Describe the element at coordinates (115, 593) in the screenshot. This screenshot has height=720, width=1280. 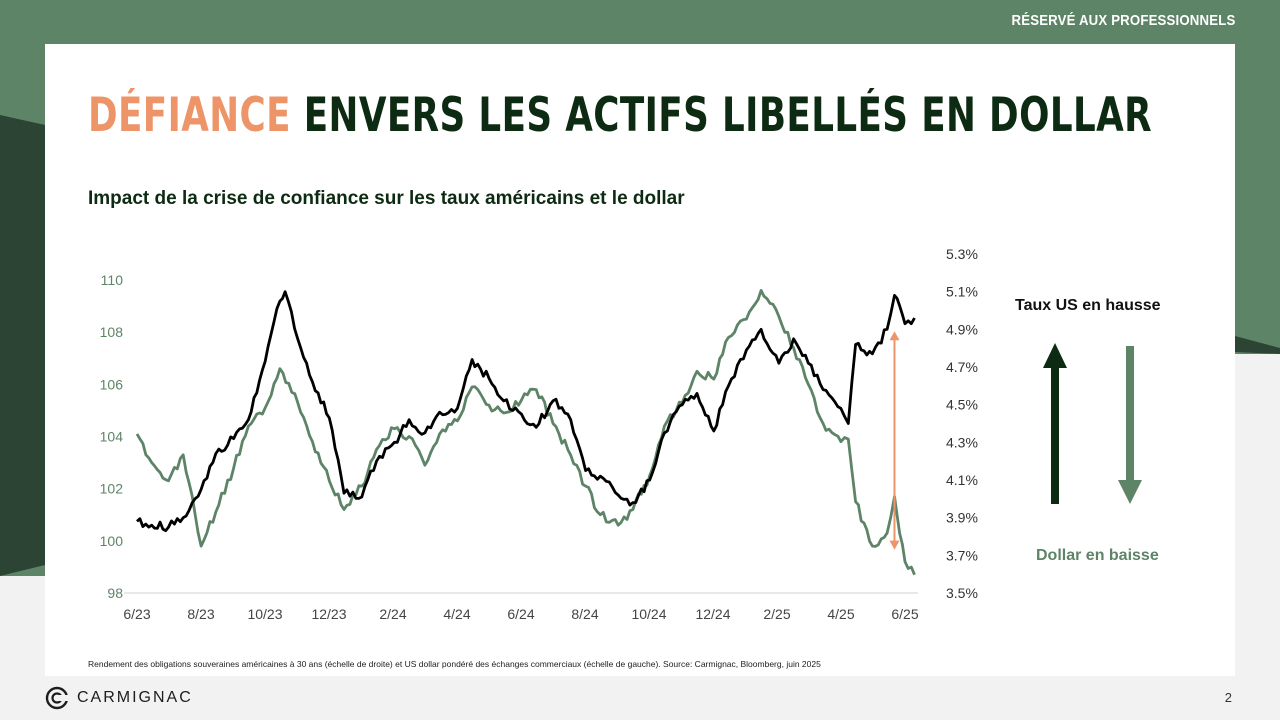
I see `y-left-tick-label: 98` at that location.